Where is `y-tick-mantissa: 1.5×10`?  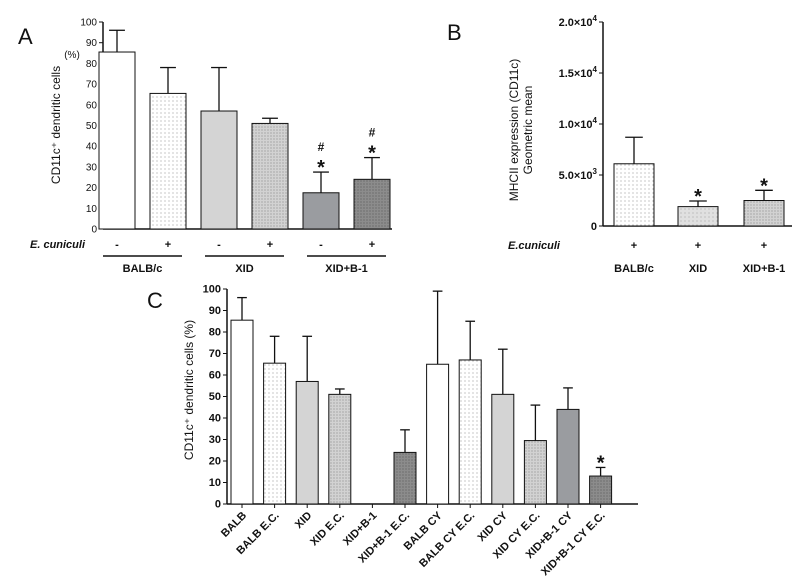
y-tick-mantissa: 1.5×10 is located at coordinates (576, 74).